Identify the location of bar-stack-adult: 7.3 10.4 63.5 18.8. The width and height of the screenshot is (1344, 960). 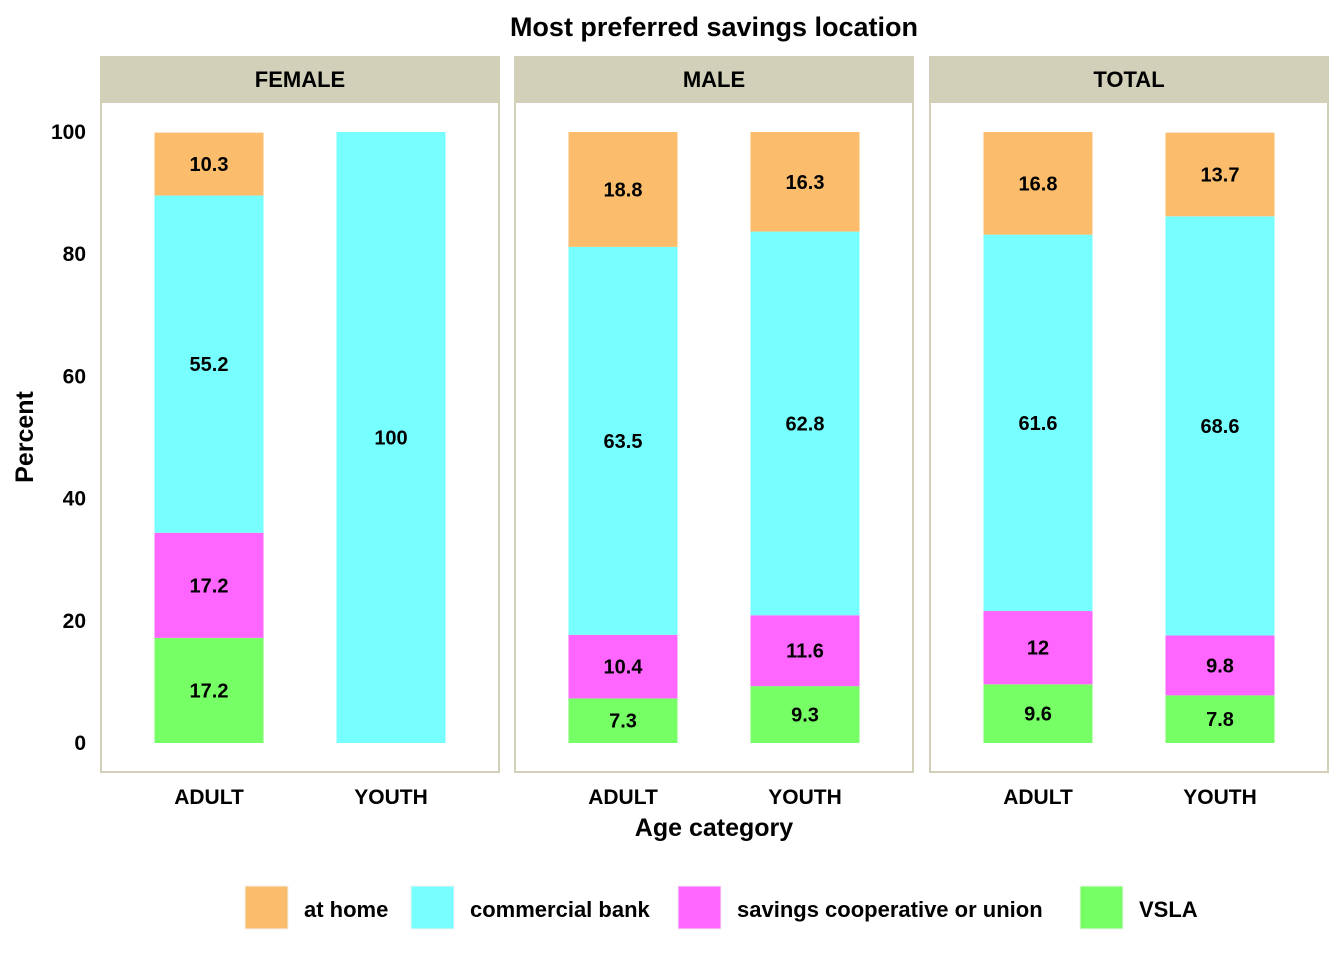
(623, 437).